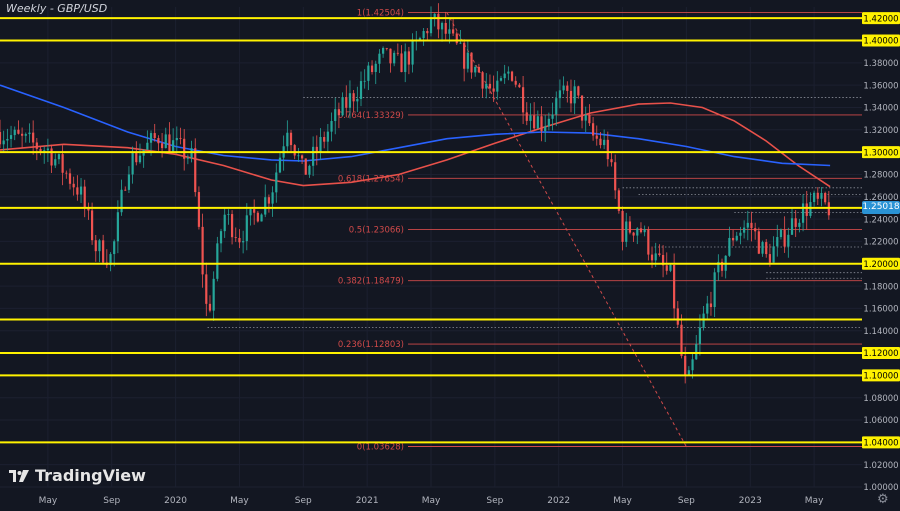 The height and width of the screenshot is (511, 900). What do you see at coordinates (880, 19) in the screenshot?
I see `y-tick-label-0: 1.42000` at bounding box center [880, 19].